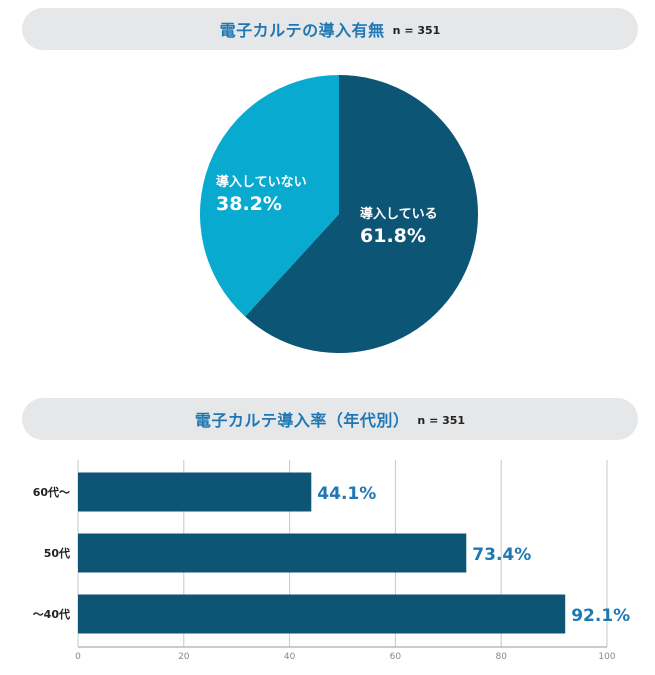  Describe the element at coordinates (600, 616) in the screenshot. I see `bar-value-label-2: 92.1%` at that location.